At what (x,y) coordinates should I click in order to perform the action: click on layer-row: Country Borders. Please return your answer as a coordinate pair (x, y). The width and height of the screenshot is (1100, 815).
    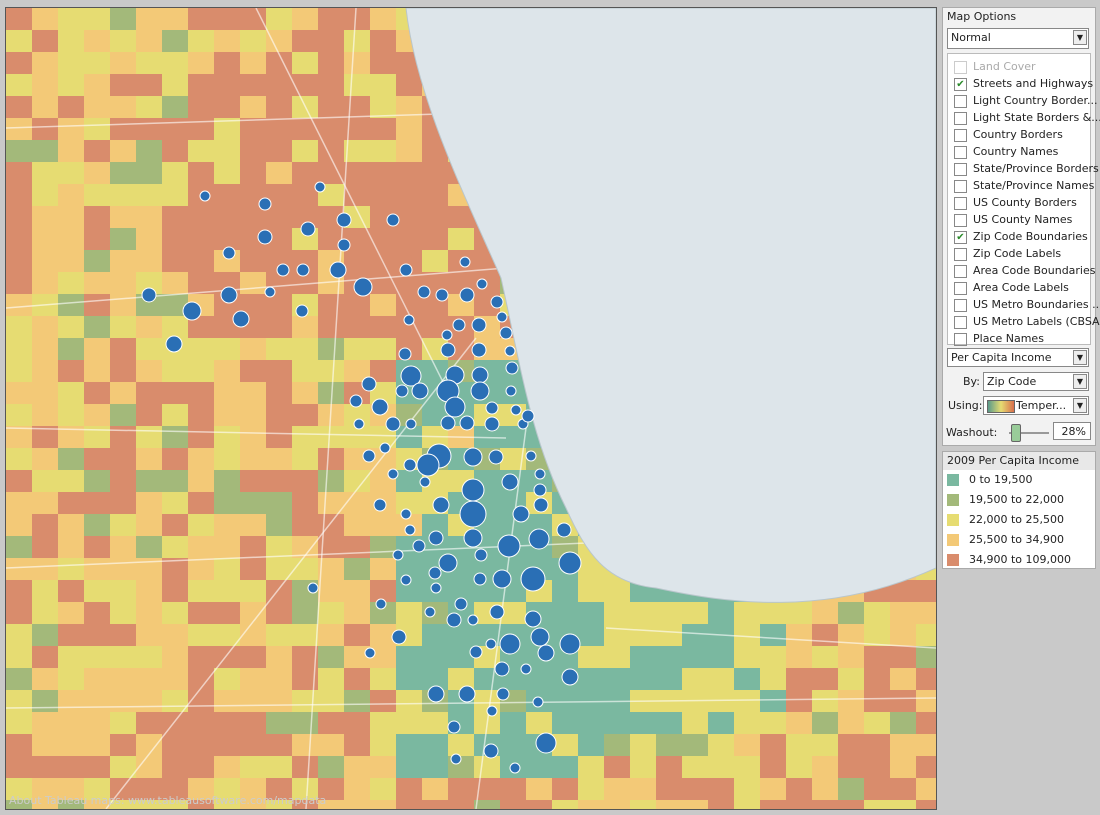
    Looking at the image, I should click on (1008, 136).